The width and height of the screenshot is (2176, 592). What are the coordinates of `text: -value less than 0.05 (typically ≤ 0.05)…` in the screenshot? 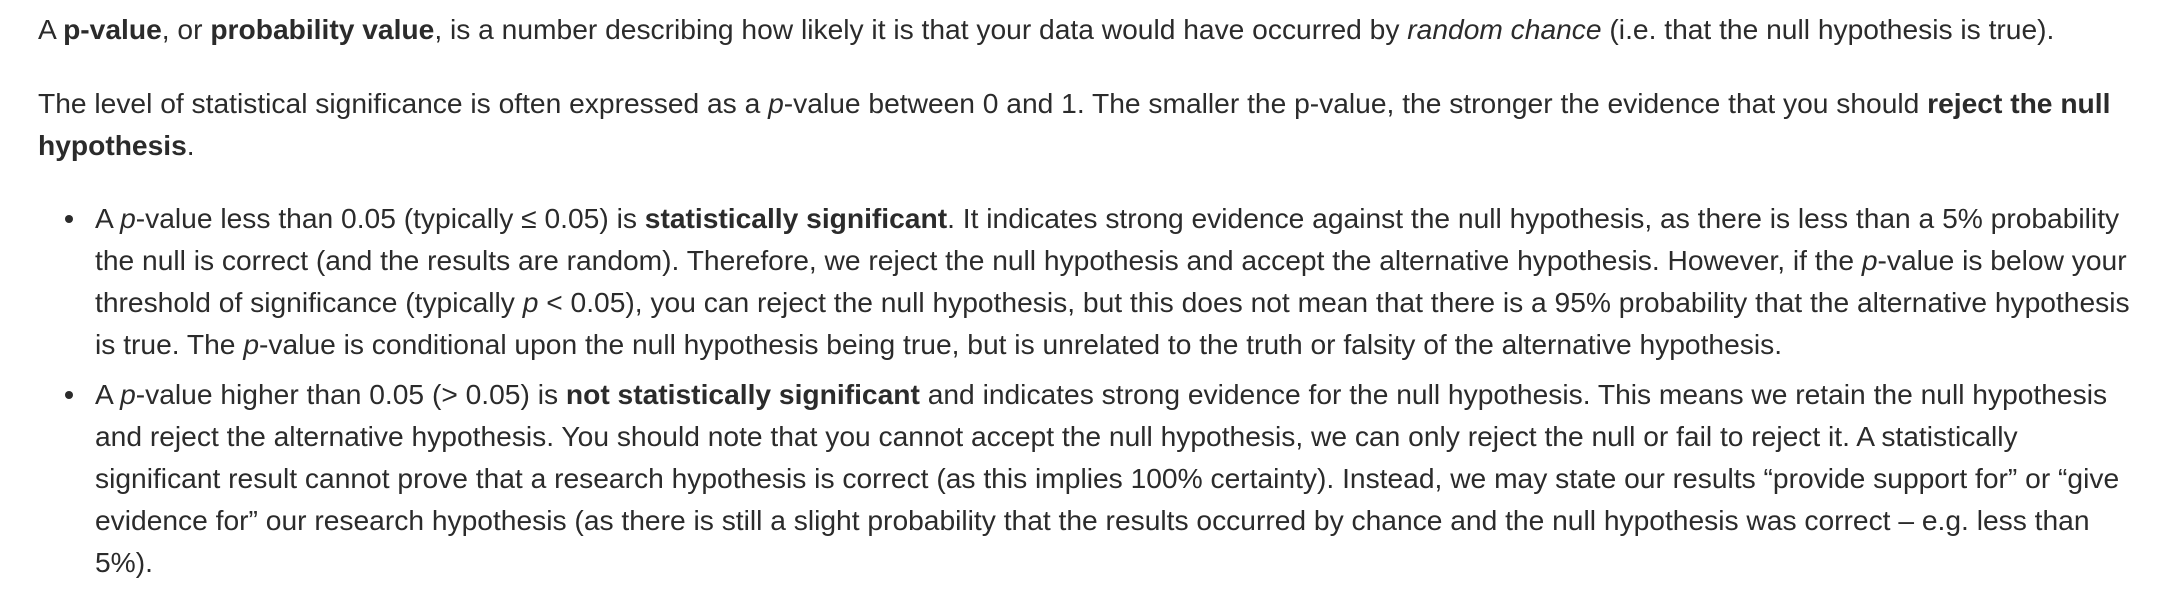 It's located at (390, 218).